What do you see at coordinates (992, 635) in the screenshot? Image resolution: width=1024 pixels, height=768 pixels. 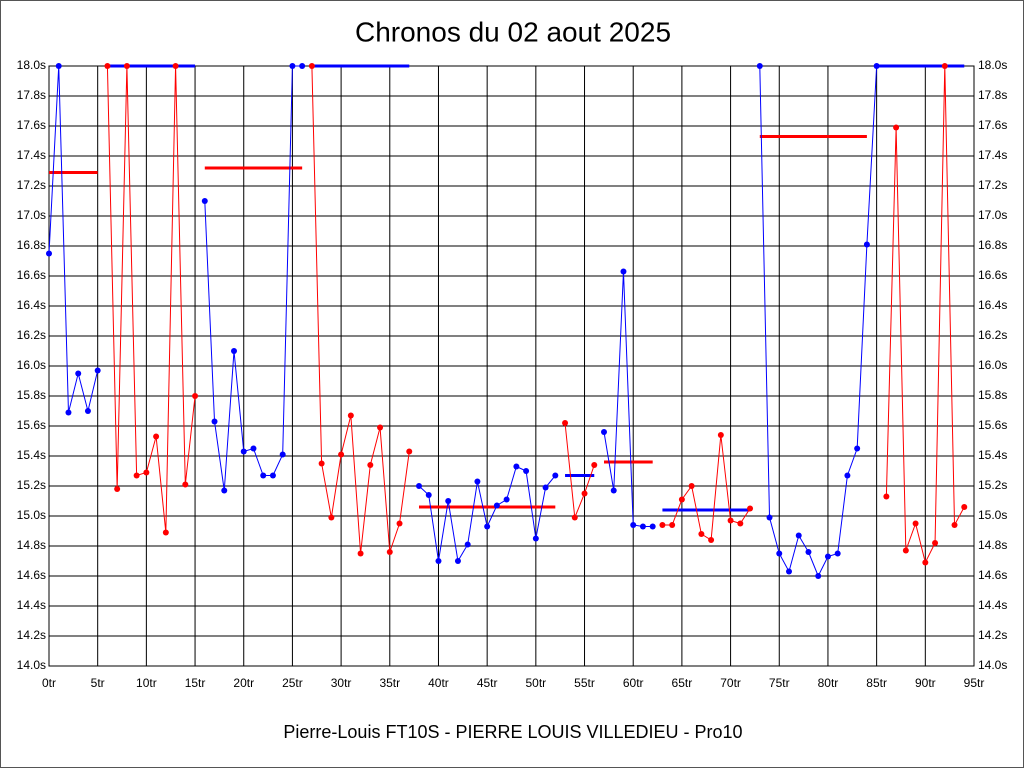 I see `y-tick-label-right: 14.2s` at bounding box center [992, 635].